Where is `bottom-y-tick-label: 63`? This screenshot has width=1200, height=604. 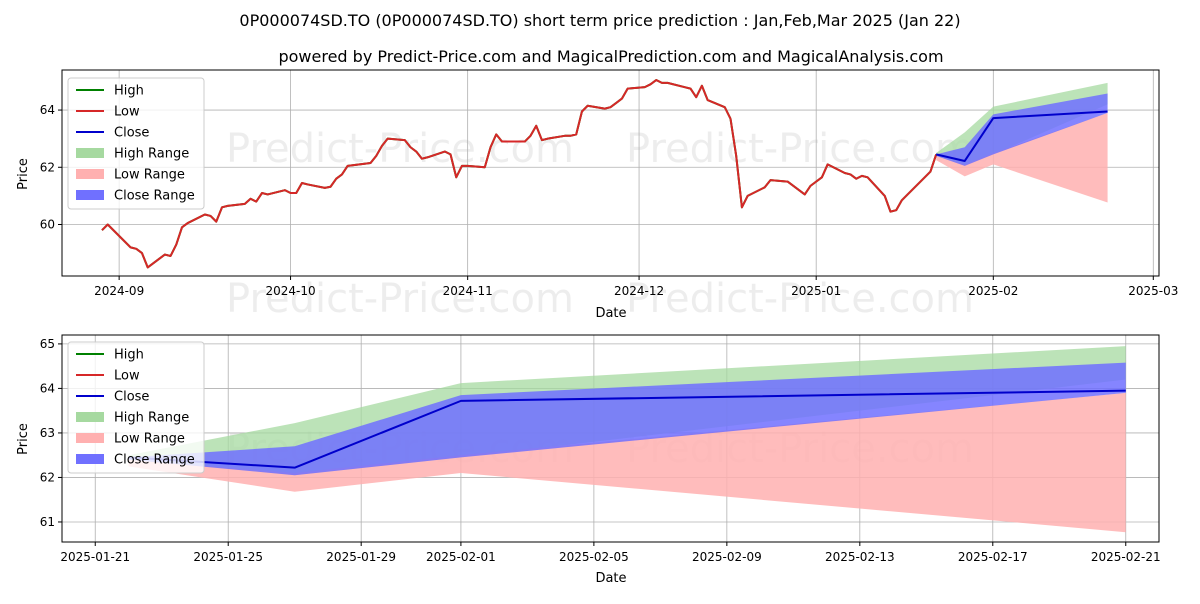
bottom-y-tick-label: 63 is located at coordinates (47, 433).